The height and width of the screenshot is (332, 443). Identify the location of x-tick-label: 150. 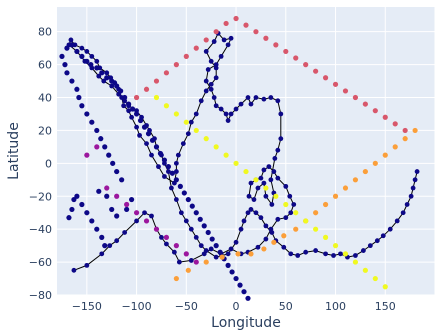
(385, 306).